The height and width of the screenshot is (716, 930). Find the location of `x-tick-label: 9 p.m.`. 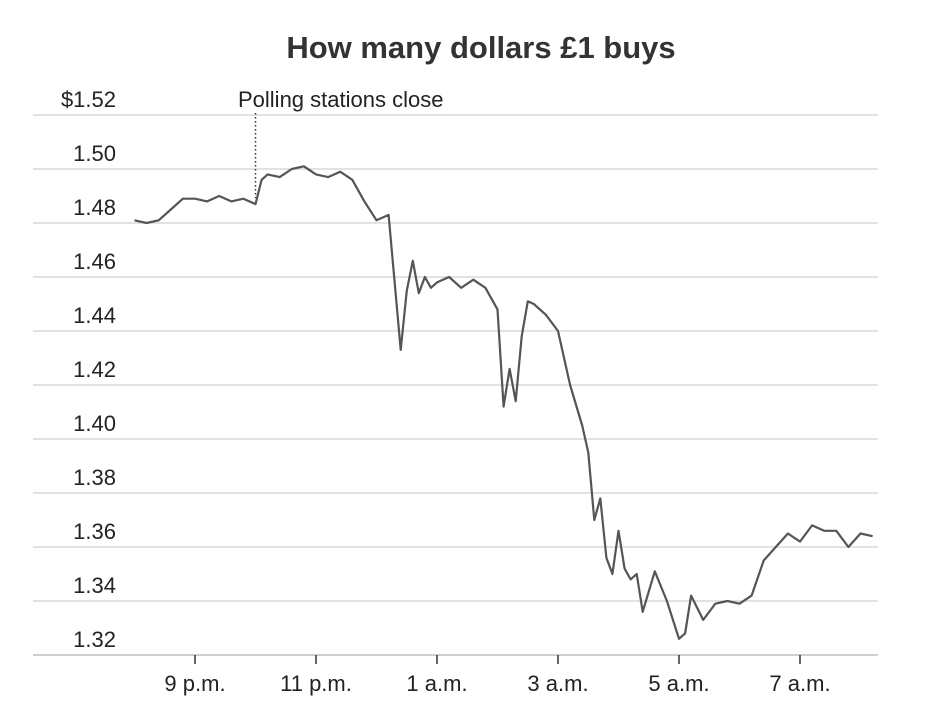

x-tick-label: 9 p.m. is located at coordinates (194, 683).